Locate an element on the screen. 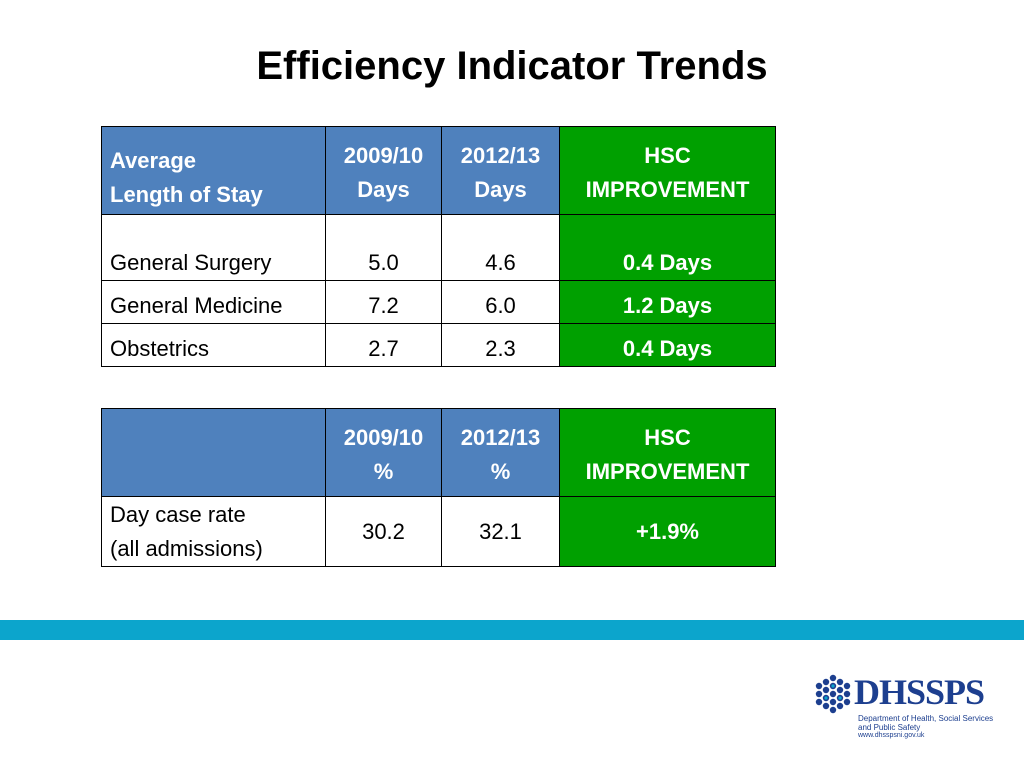 The width and height of the screenshot is (1024, 768). header-2009-cell: 2009/10 % is located at coordinates (383, 452).